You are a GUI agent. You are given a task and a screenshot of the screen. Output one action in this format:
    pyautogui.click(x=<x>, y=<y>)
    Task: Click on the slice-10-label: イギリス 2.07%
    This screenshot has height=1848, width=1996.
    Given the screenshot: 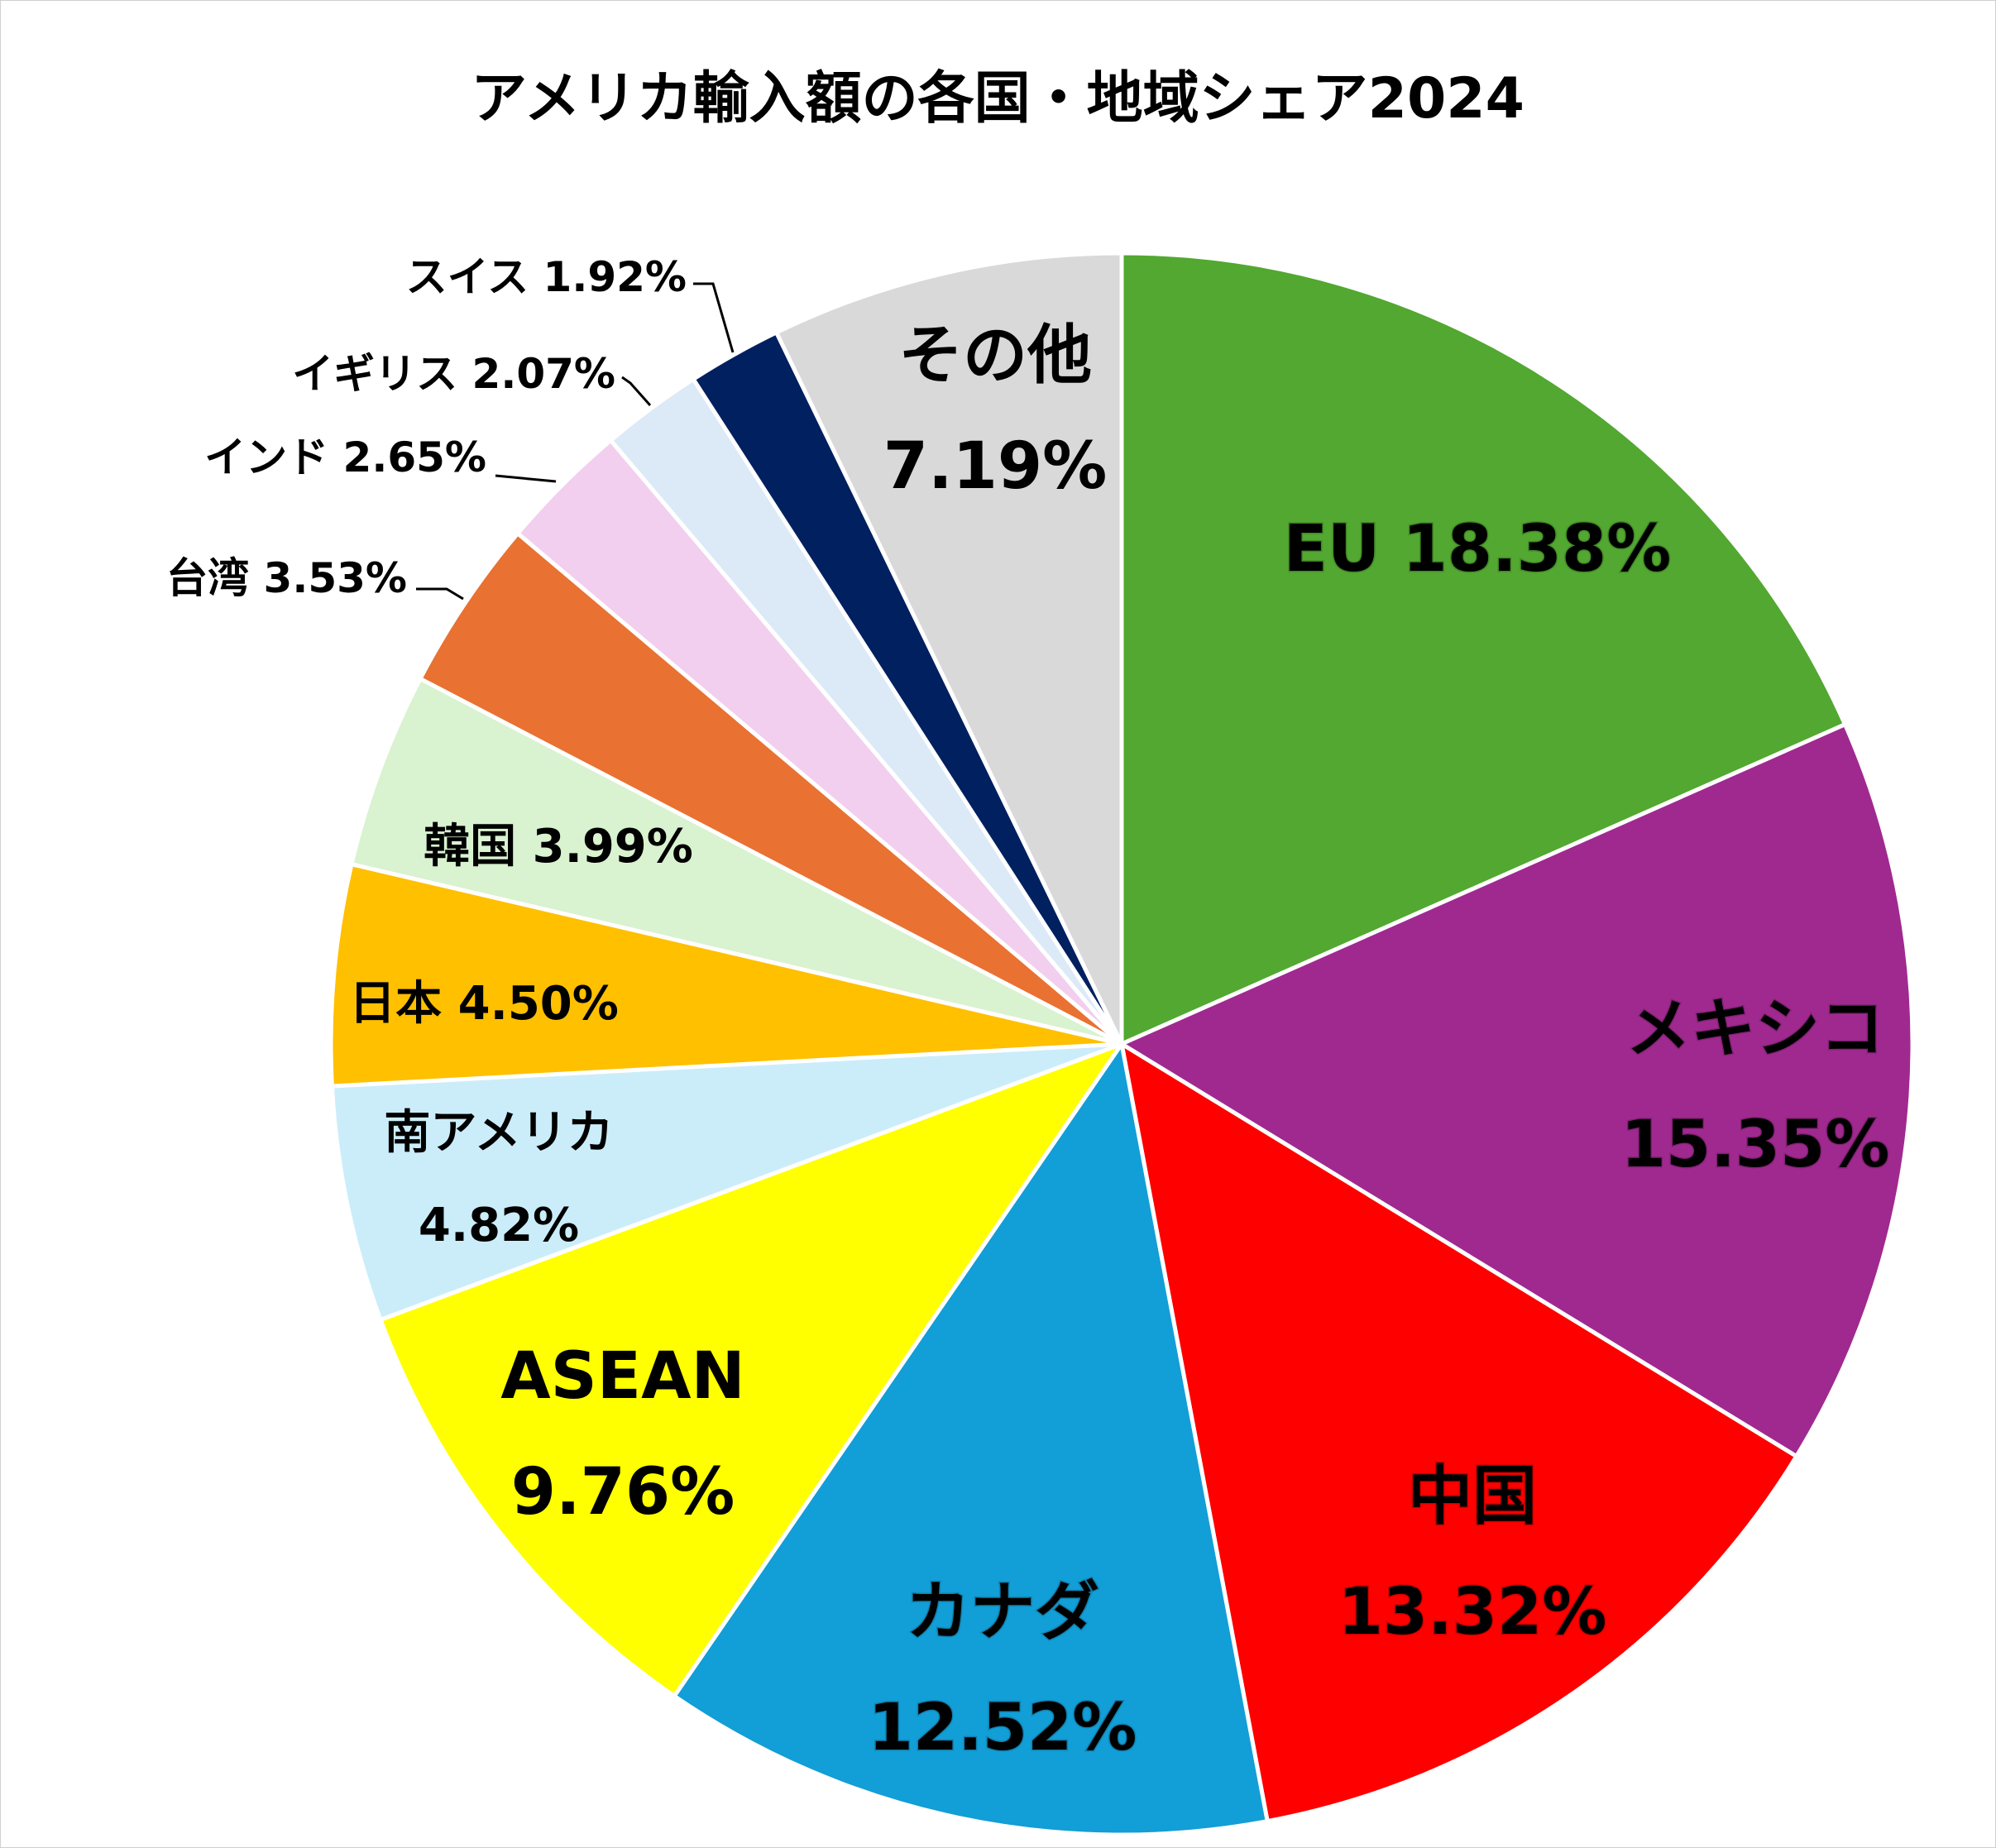 What is the action you would take?
    pyautogui.click(x=453, y=374)
    